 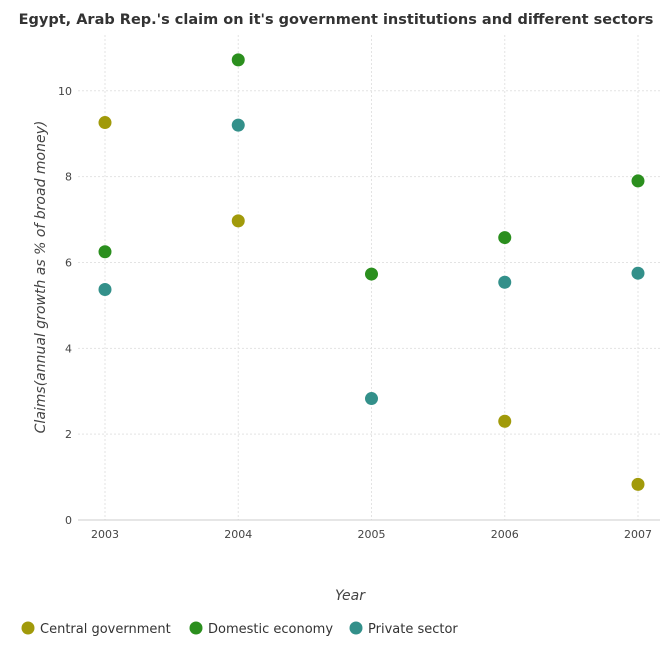 What do you see at coordinates (68, 434) in the screenshot?
I see `y-tick-label: 2` at bounding box center [68, 434].